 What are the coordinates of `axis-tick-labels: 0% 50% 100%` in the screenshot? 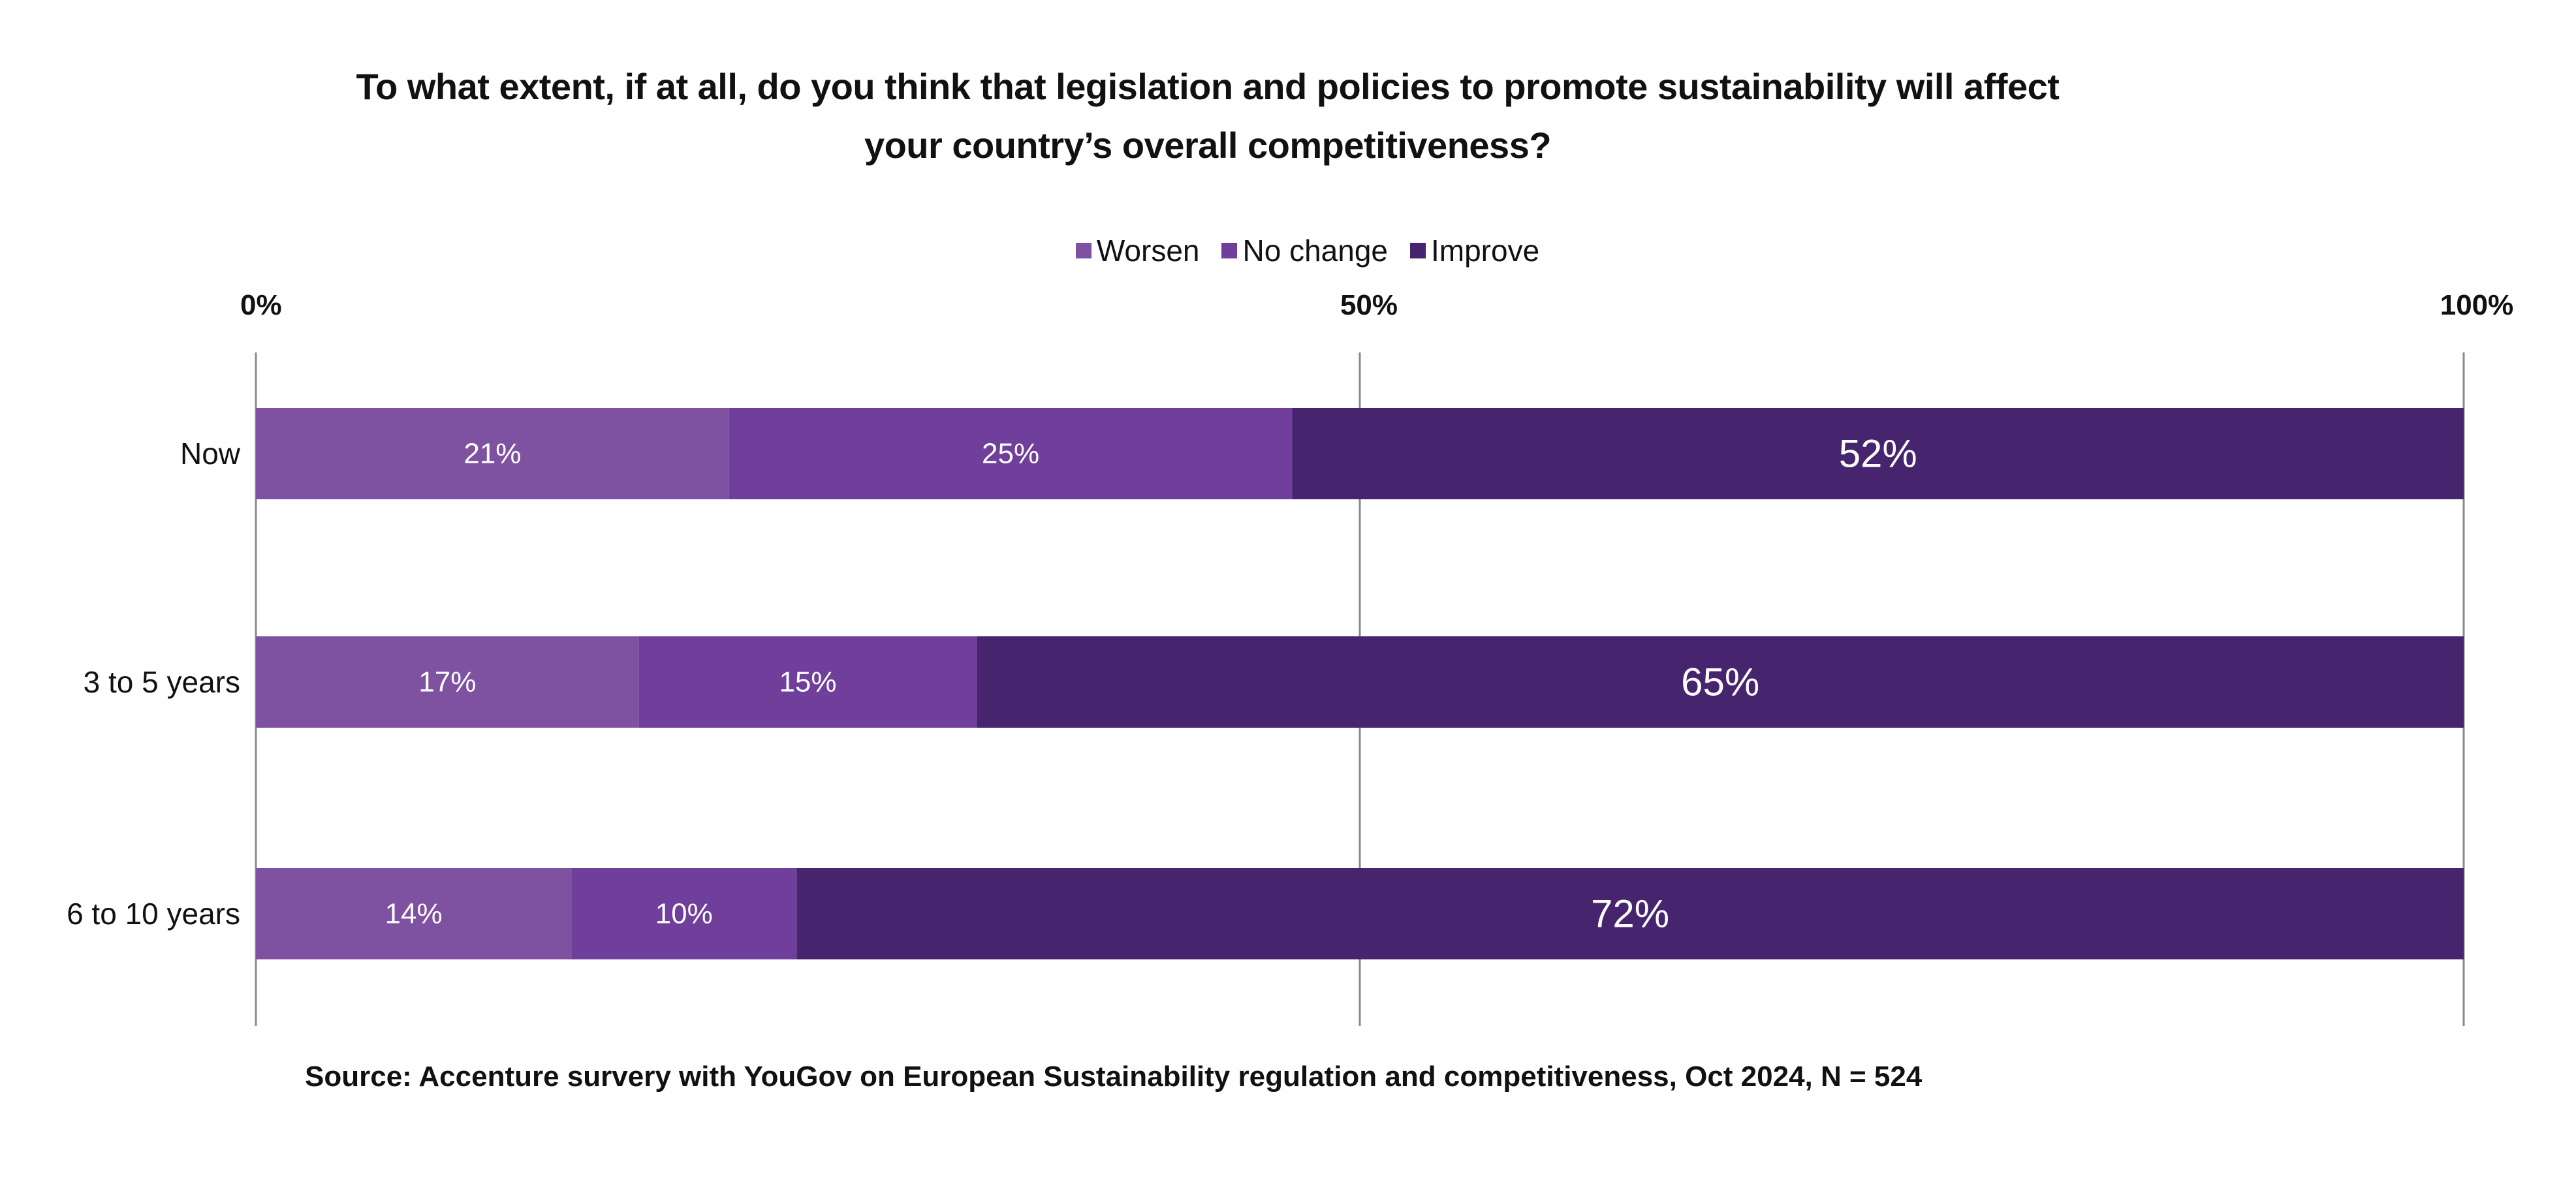 It's located at (1376, 305).